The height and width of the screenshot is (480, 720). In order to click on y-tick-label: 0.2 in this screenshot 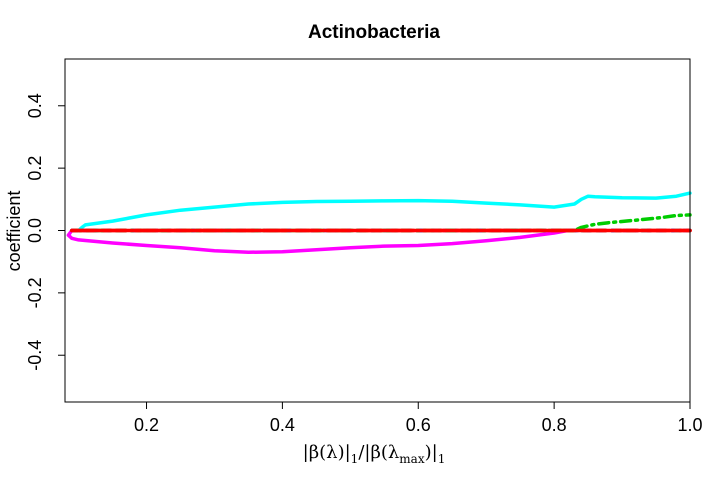, I will do `click(35, 168)`.